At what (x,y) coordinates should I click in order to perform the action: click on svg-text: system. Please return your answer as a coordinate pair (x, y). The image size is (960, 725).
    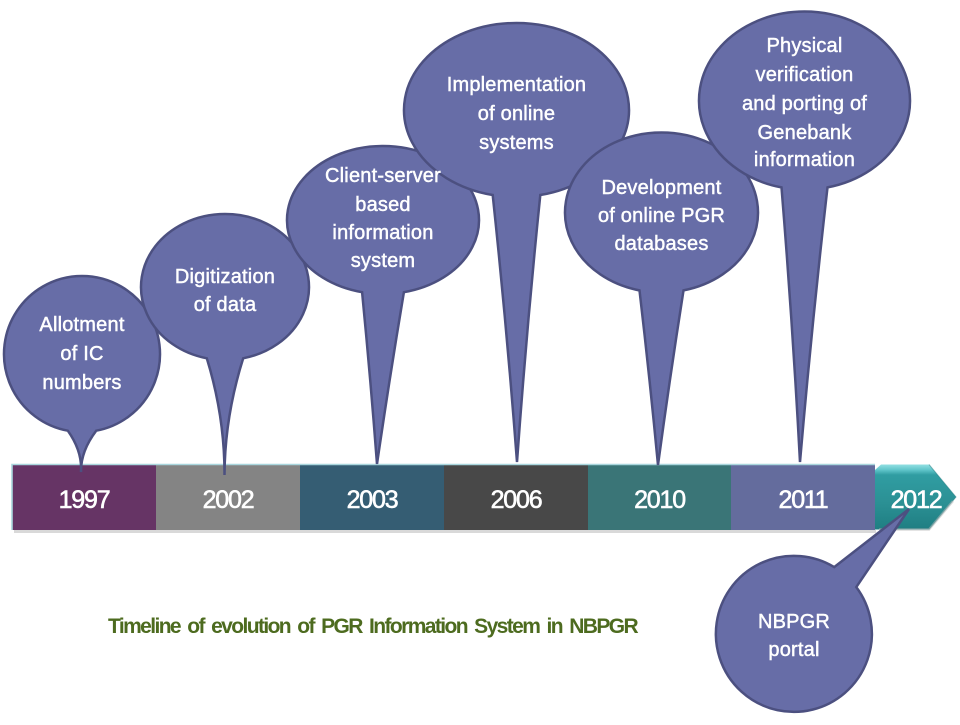
    Looking at the image, I should click on (383, 261).